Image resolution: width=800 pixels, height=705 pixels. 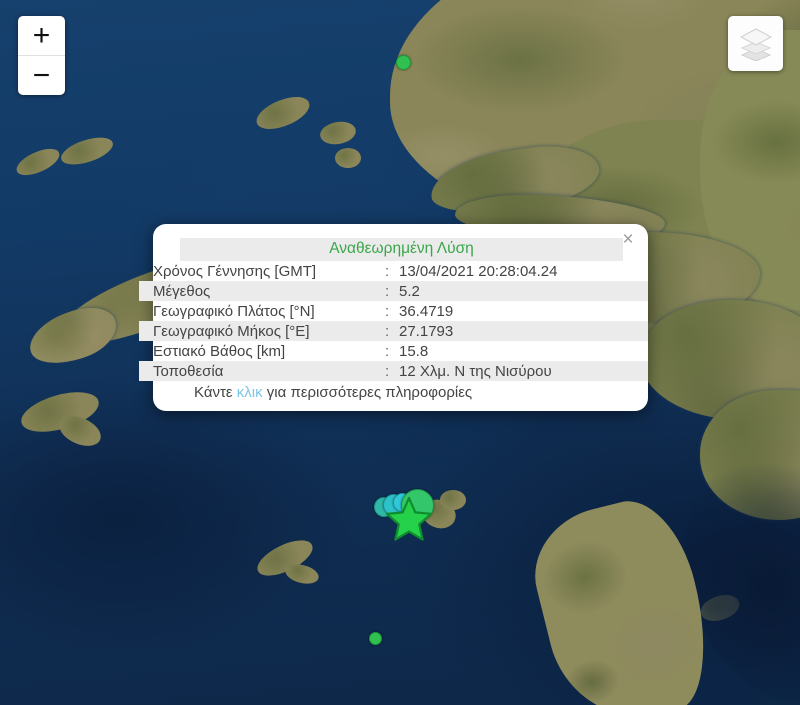 I want to click on row-label-longitude: Γεωγραφικό Μήκος [°E], so click(x=269, y=331).